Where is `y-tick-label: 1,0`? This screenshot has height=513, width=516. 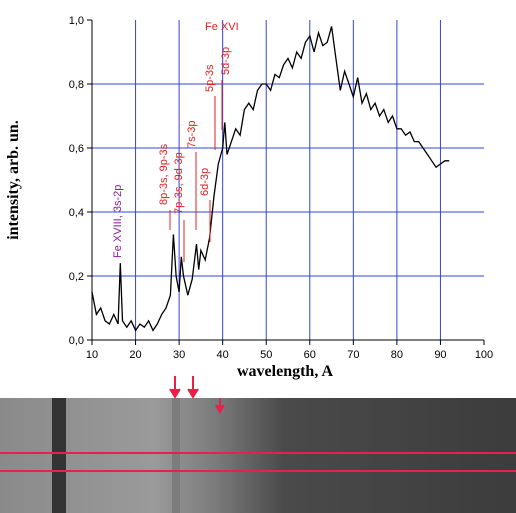
y-tick-label: 1,0 is located at coordinates (76, 21).